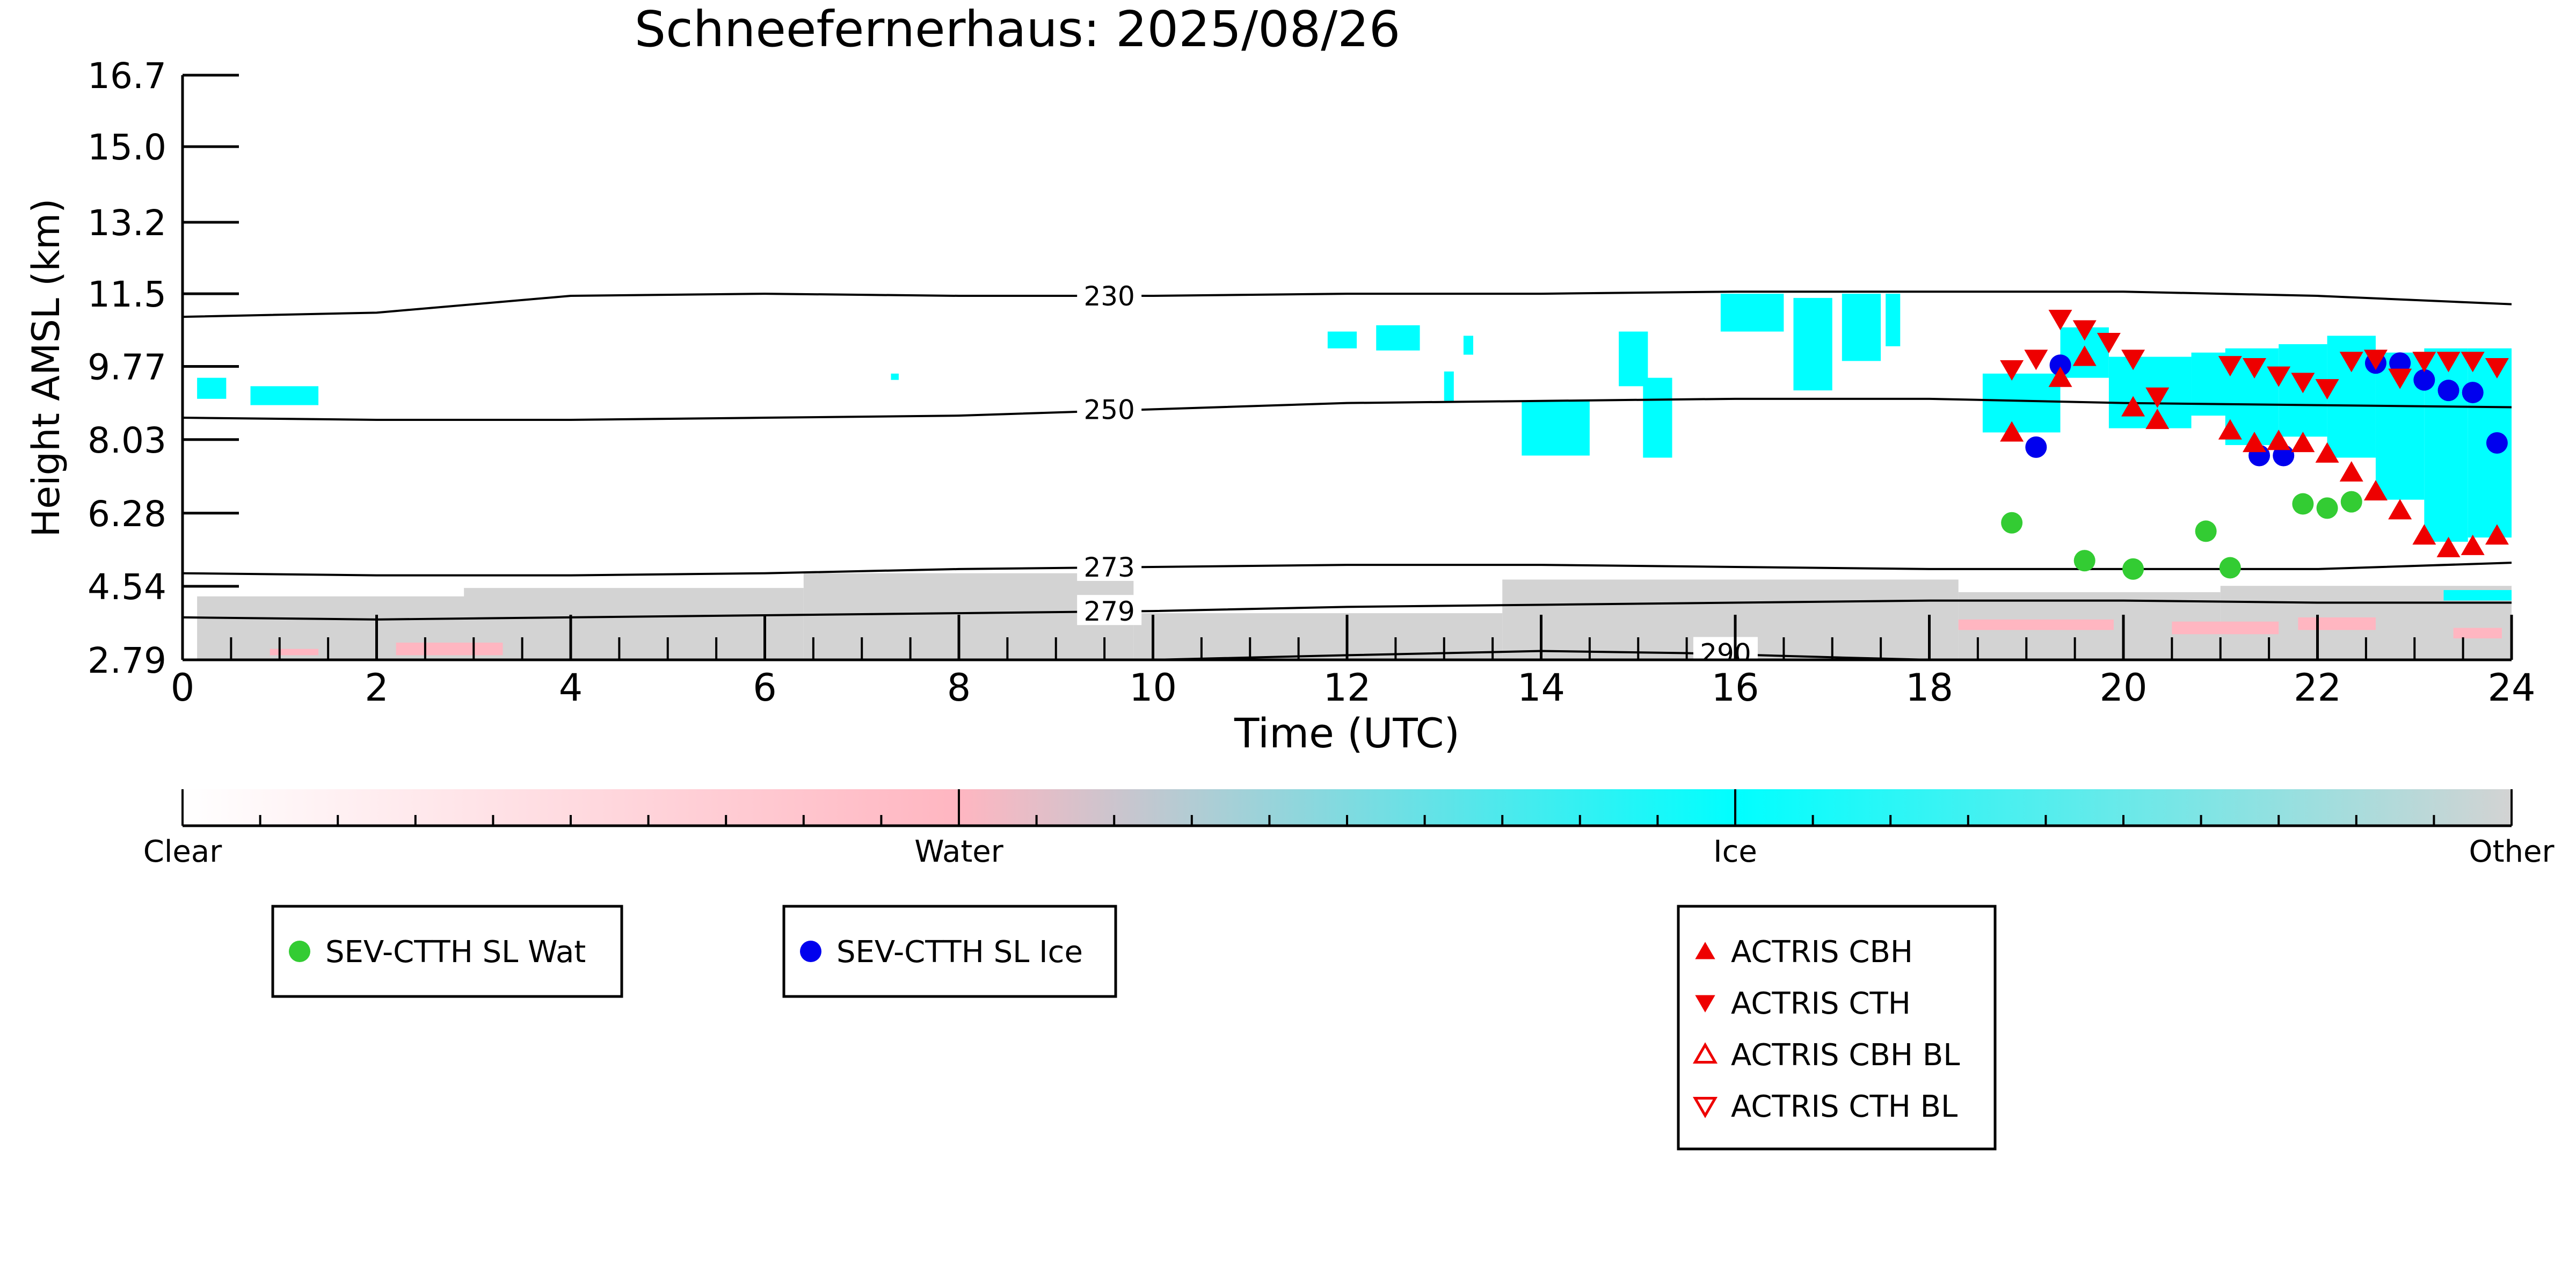  I want to click on actris-cbh-legend-marker, so click(1705, 950).